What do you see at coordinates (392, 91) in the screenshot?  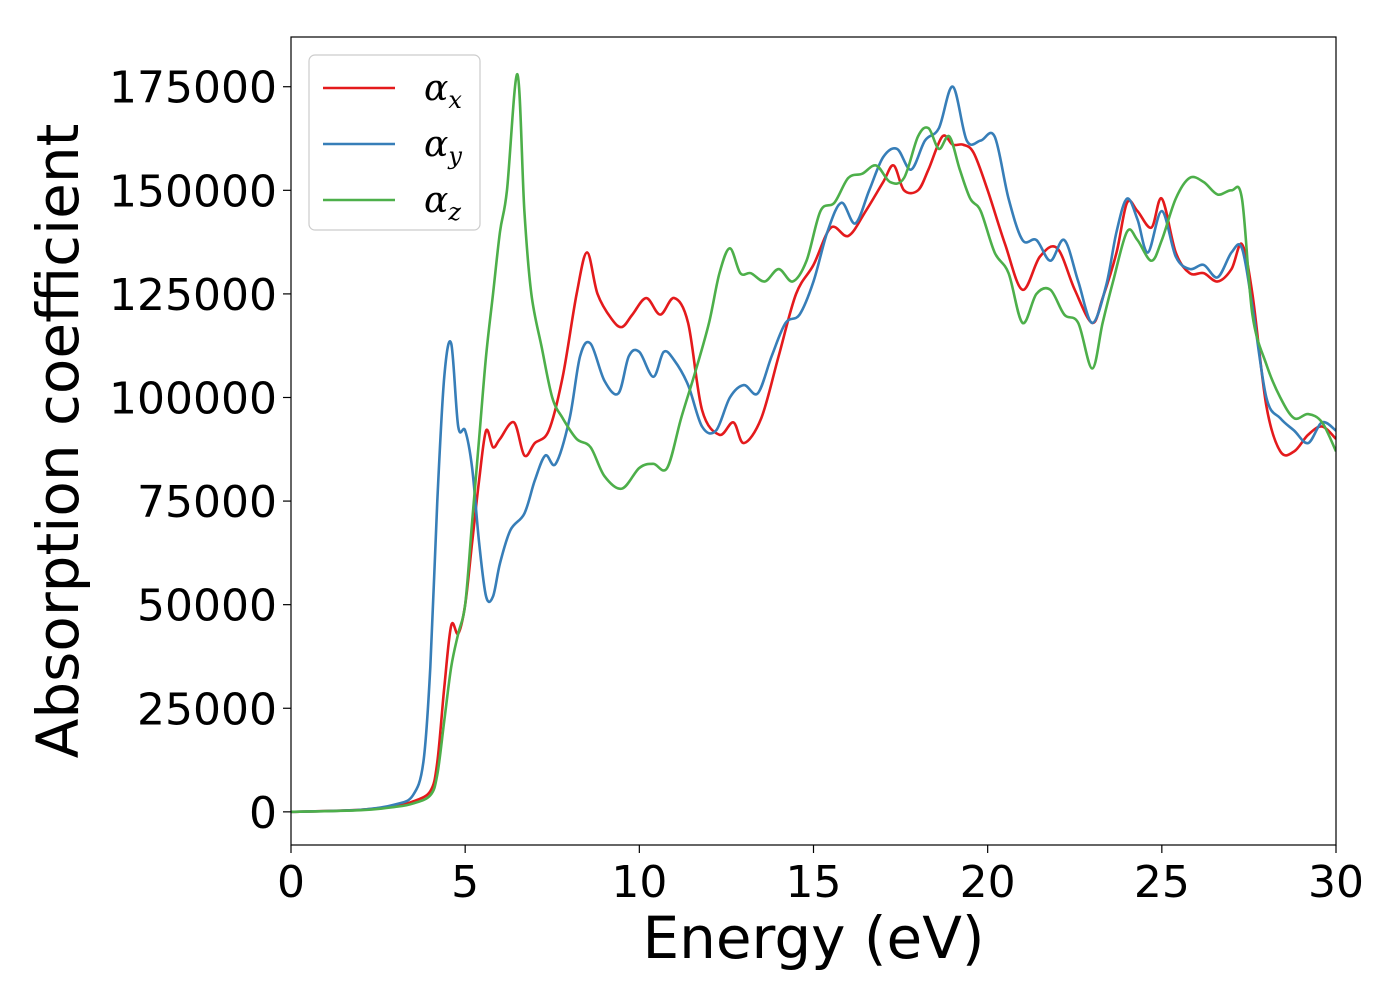 I see `legend-entry-x: αx` at bounding box center [392, 91].